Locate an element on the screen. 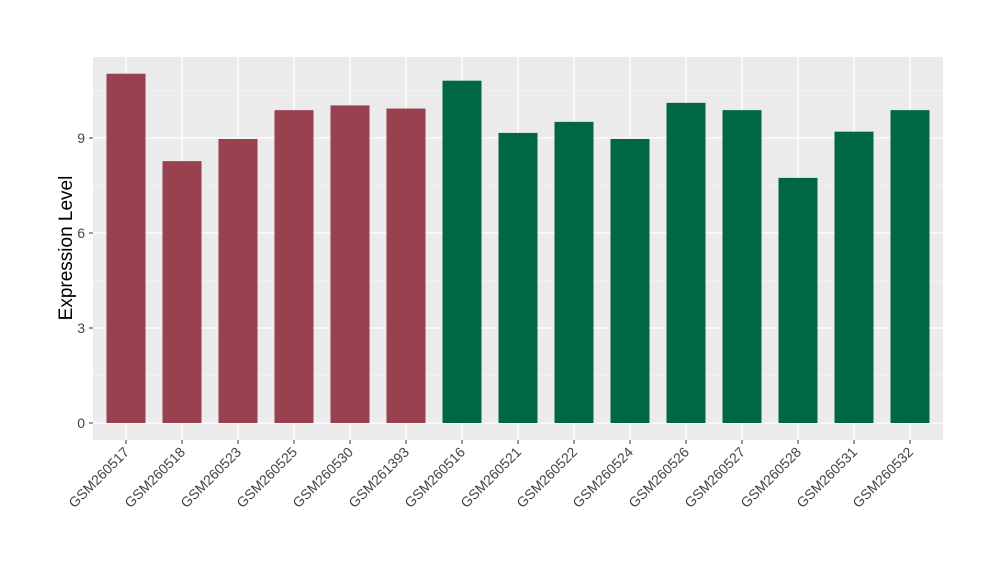 This screenshot has height=580, width=1000. bar-GSM260528 is located at coordinates (798, 300).